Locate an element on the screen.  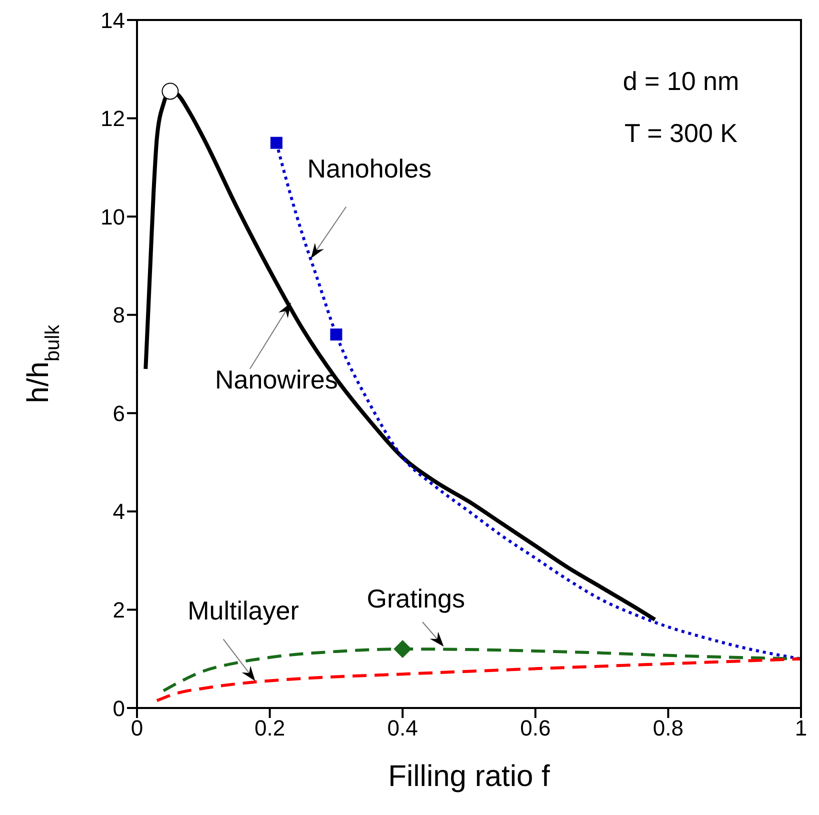
x-tick-label: 0 is located at coordinates (137, 728).